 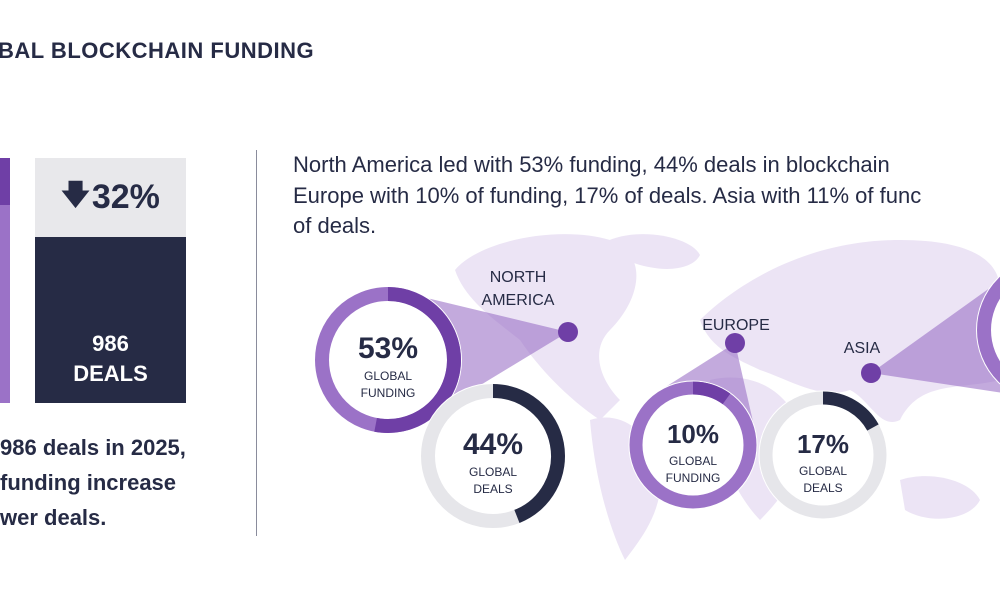 I want to click on funding-bar, so click(x=5, y=304).